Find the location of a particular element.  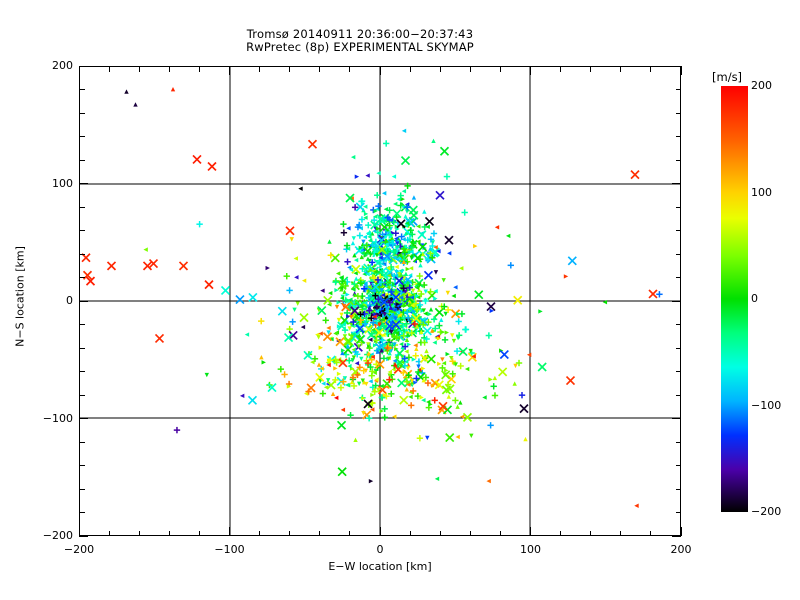

colorbar is located at coordinates (734, 299).